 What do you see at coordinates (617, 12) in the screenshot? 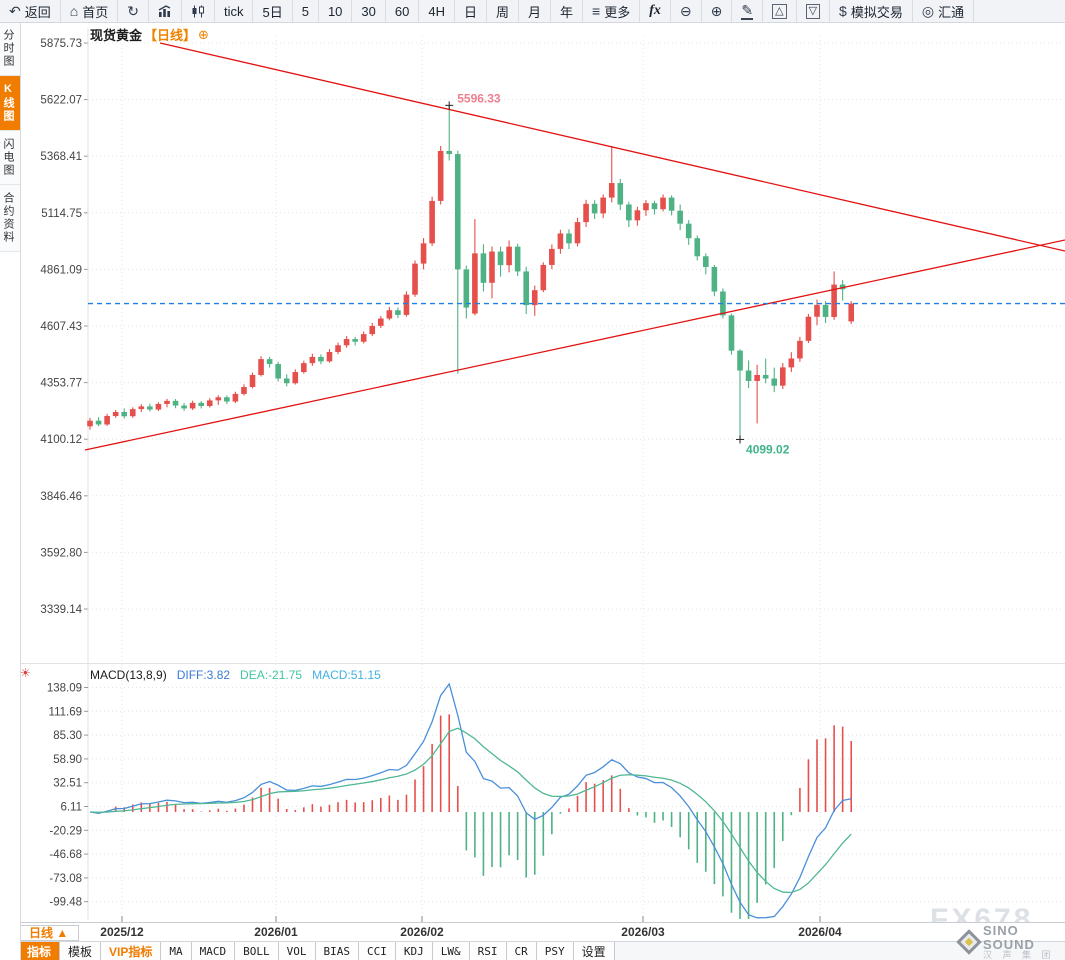
I see `more-button-label: 更多` at bounding box center [617, 12].